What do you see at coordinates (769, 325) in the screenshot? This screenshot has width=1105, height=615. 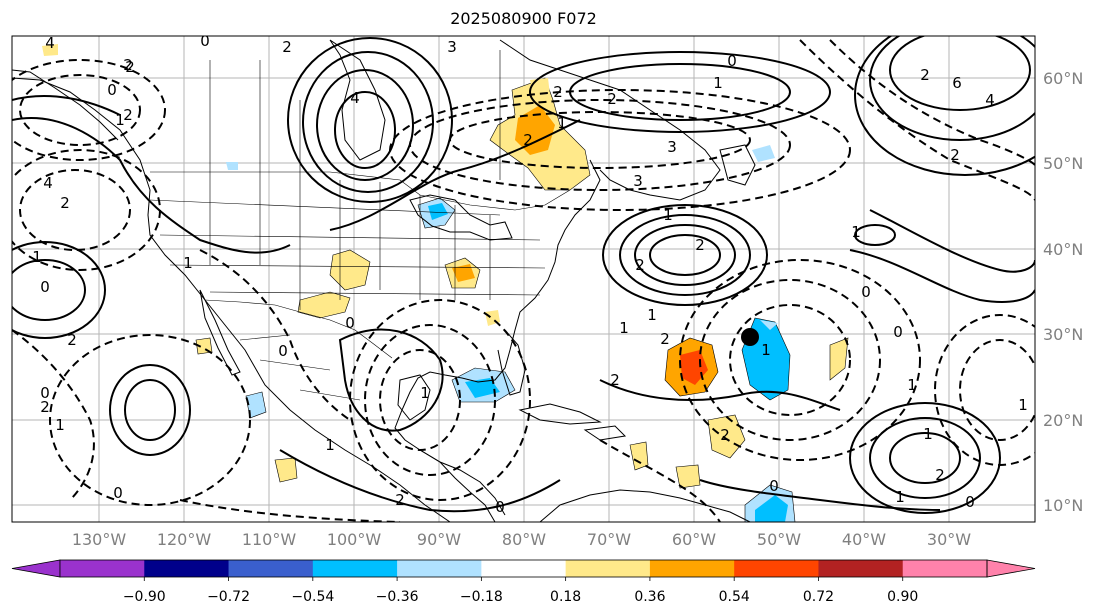 I see `anomaly-patch-atlantic-cool-edge` at bounding box center [769, 325].